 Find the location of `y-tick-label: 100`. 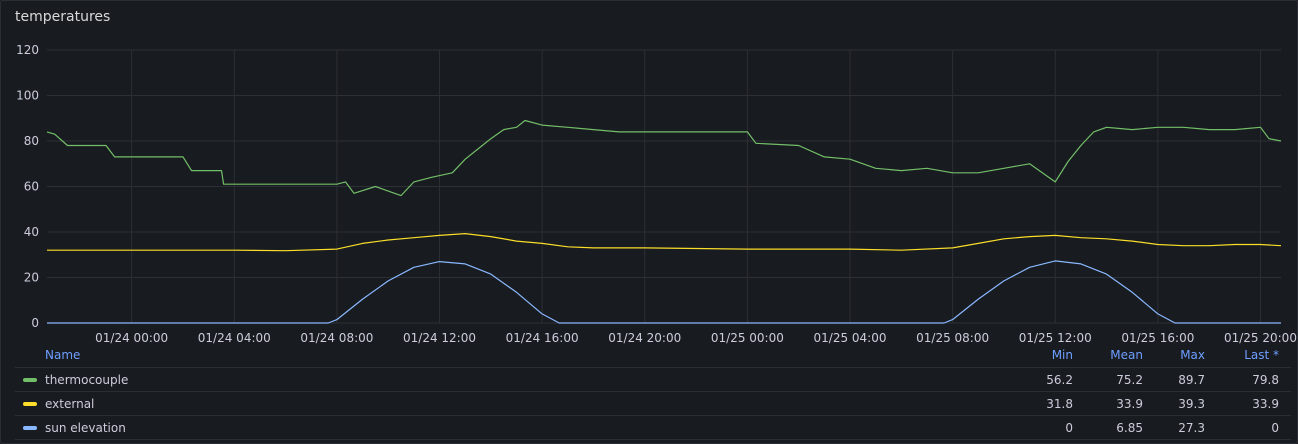

y-tick-label: 100 is located at coordinates (27, 96).